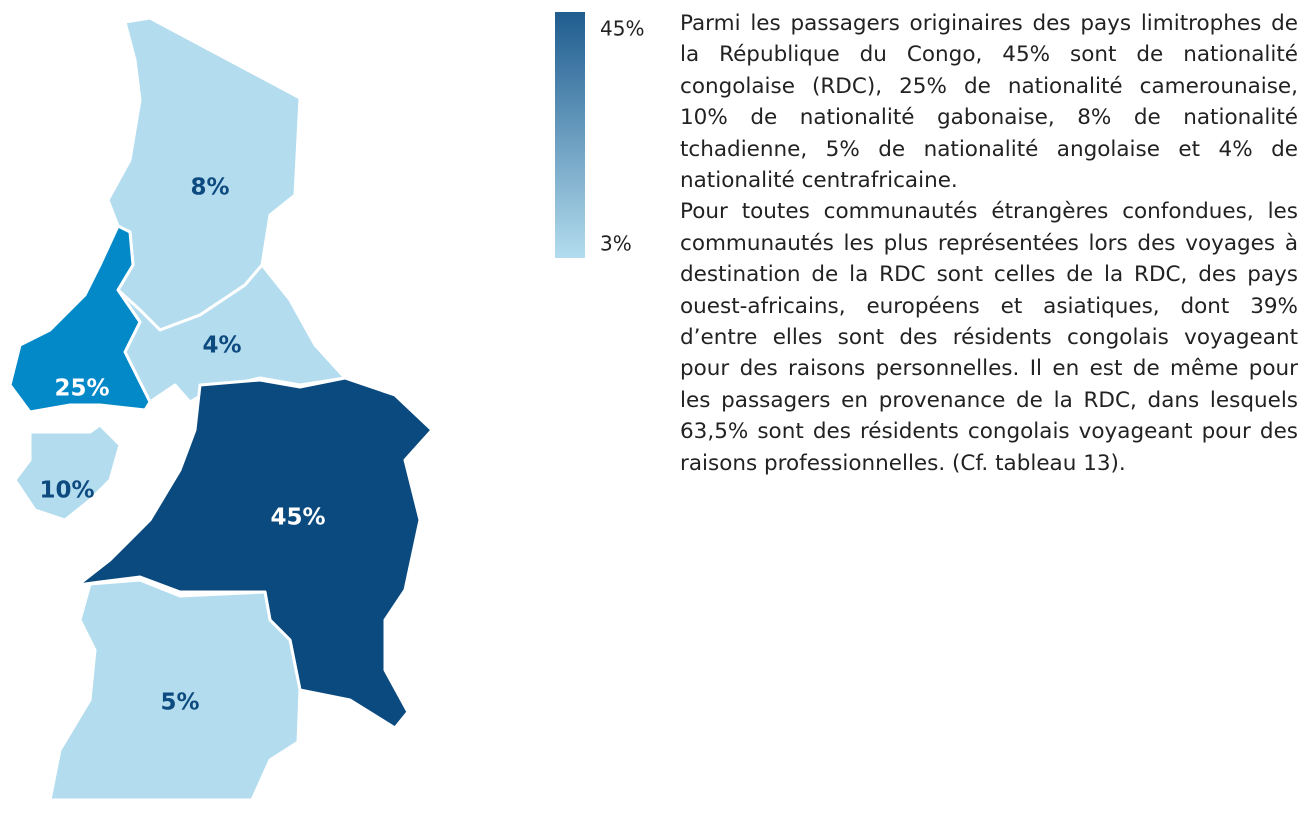 The height and width of the screenshot is (814, 1313). I want to click on legend-label: 3%, so click(616, 244).